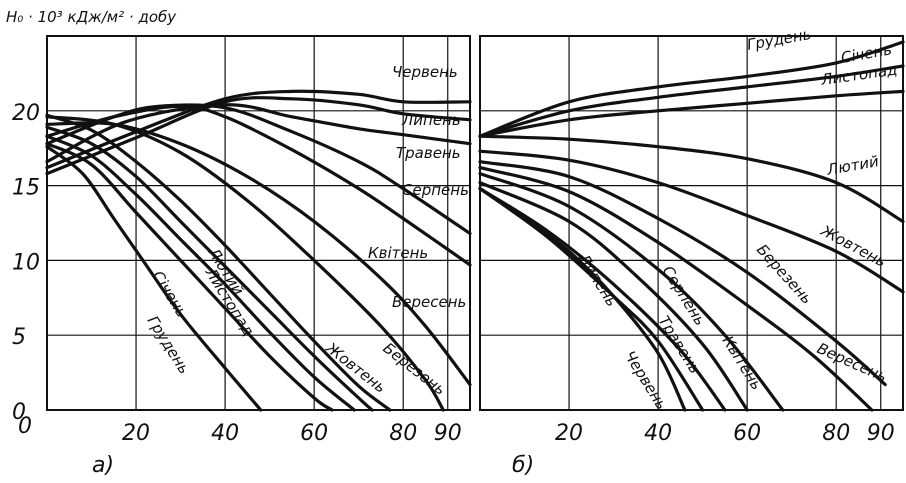 The height and width of the screenshot is (483, 906). Describe the element at coordinates (851, 362) in the screenshot. I see `curve-label-b-7: Вересень` at that location.